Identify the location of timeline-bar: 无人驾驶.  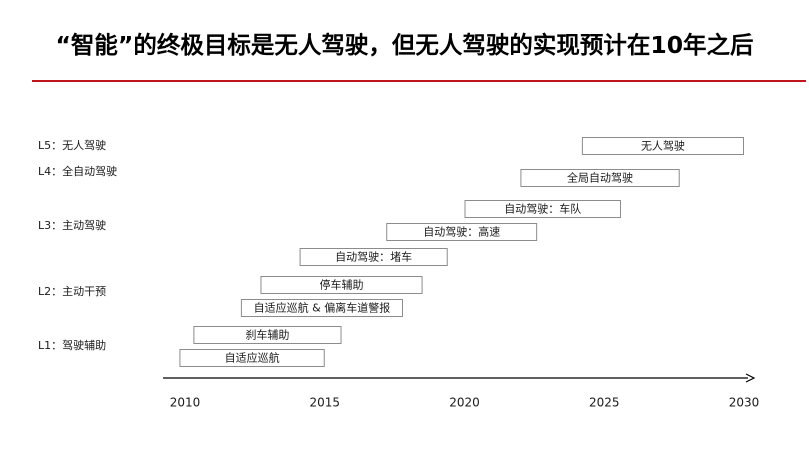
(663, 146).